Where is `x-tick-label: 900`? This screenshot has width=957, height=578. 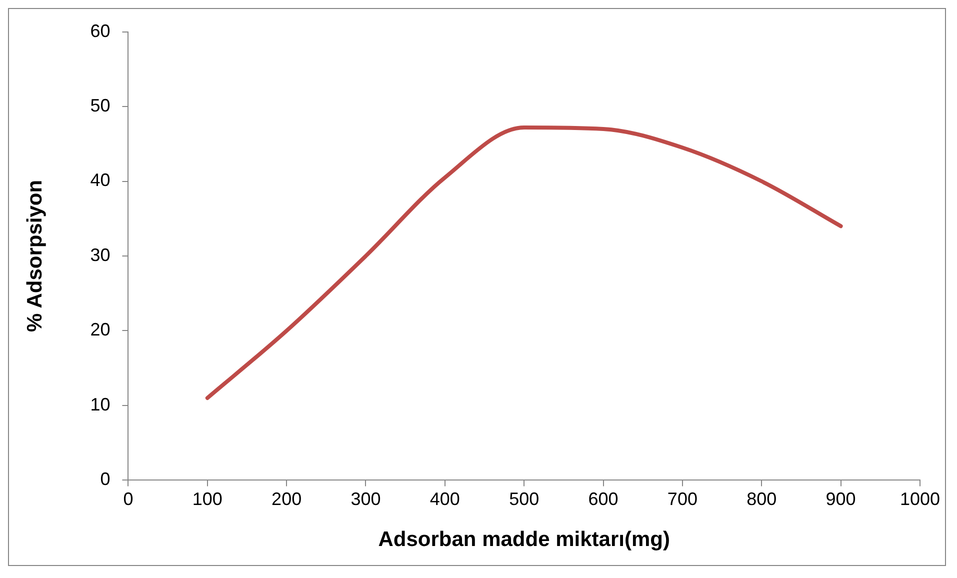
x-tick-label: 900 is located at coordinates (841, 498).